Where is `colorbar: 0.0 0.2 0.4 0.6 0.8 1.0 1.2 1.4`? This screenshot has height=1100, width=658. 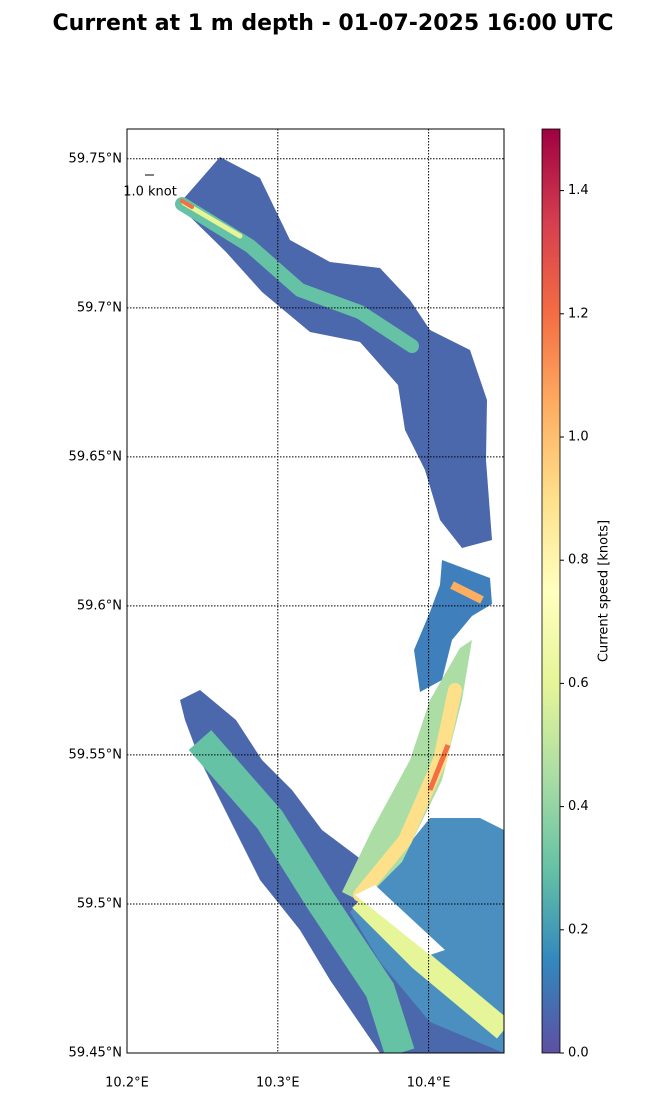 colorbar: 0.0 0.2 0.4 0.6 0.8 1.0 1.2 1.4 is located at coordinates (565, 594).